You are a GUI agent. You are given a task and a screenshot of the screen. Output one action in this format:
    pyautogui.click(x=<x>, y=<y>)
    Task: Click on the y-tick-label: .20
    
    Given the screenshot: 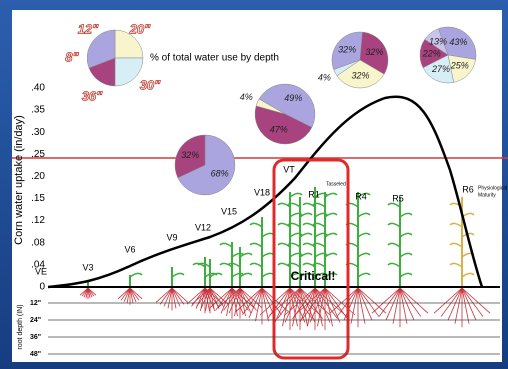 What is the action you would take?
    pyautogui.click(x=38, y=176)
    